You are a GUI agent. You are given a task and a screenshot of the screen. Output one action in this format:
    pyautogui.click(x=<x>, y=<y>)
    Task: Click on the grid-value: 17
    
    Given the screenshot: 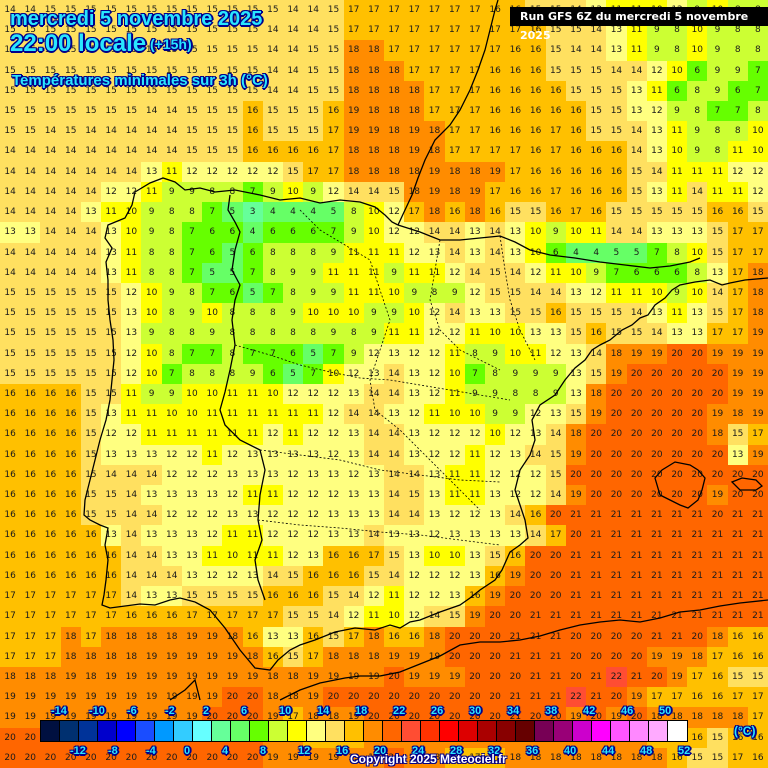 What is the action you would take?
    pyautogui.click(x=495, y=151)
    